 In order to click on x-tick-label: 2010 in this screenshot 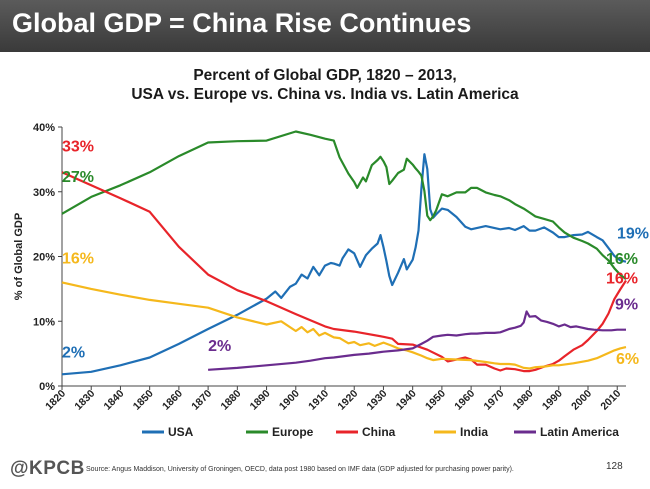, I will do `click(610, 400)`.